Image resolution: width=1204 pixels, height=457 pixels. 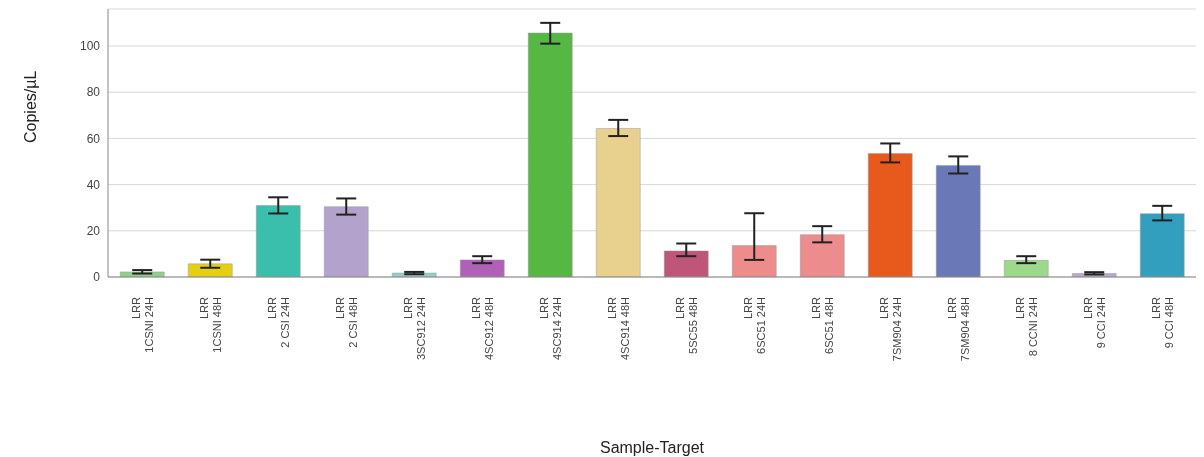 What do you see at coordinates (210, 324) in the screenshot?
I see `x-tick-label: LRR 1CSNI 48H` at bounding box center [210, 324].